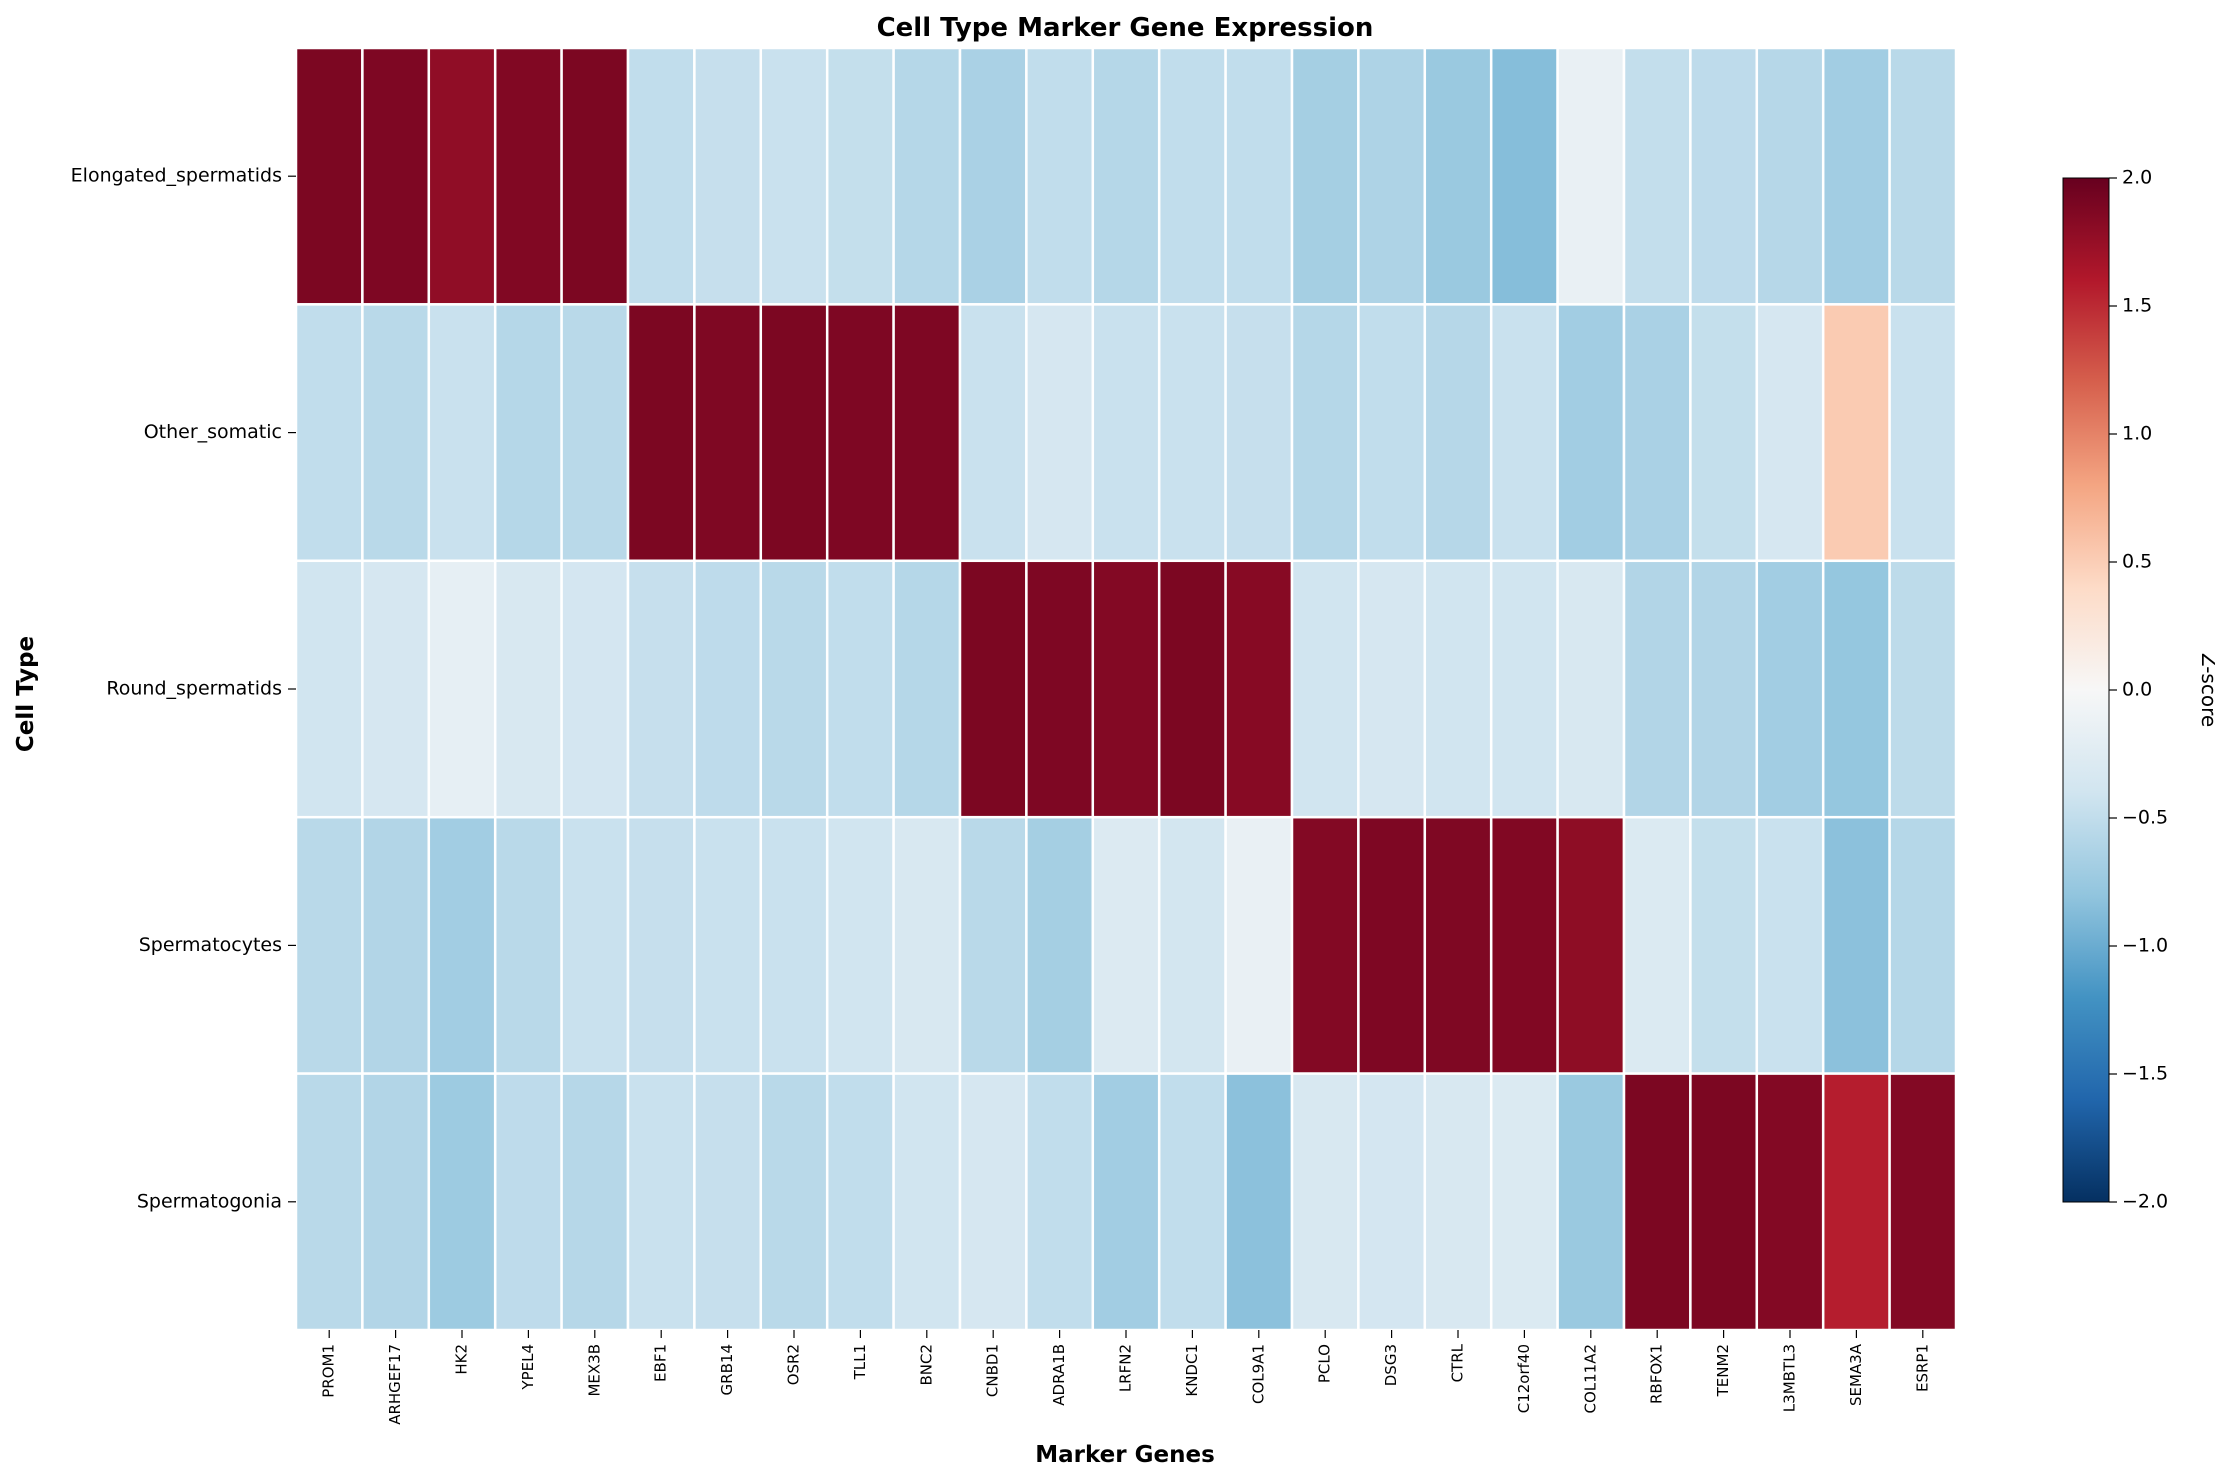 Image resolution: width=2215 pixels, height=1481 pixels. I want to click on colorbar-tick-label: −1.5, so click(2145, 1074).